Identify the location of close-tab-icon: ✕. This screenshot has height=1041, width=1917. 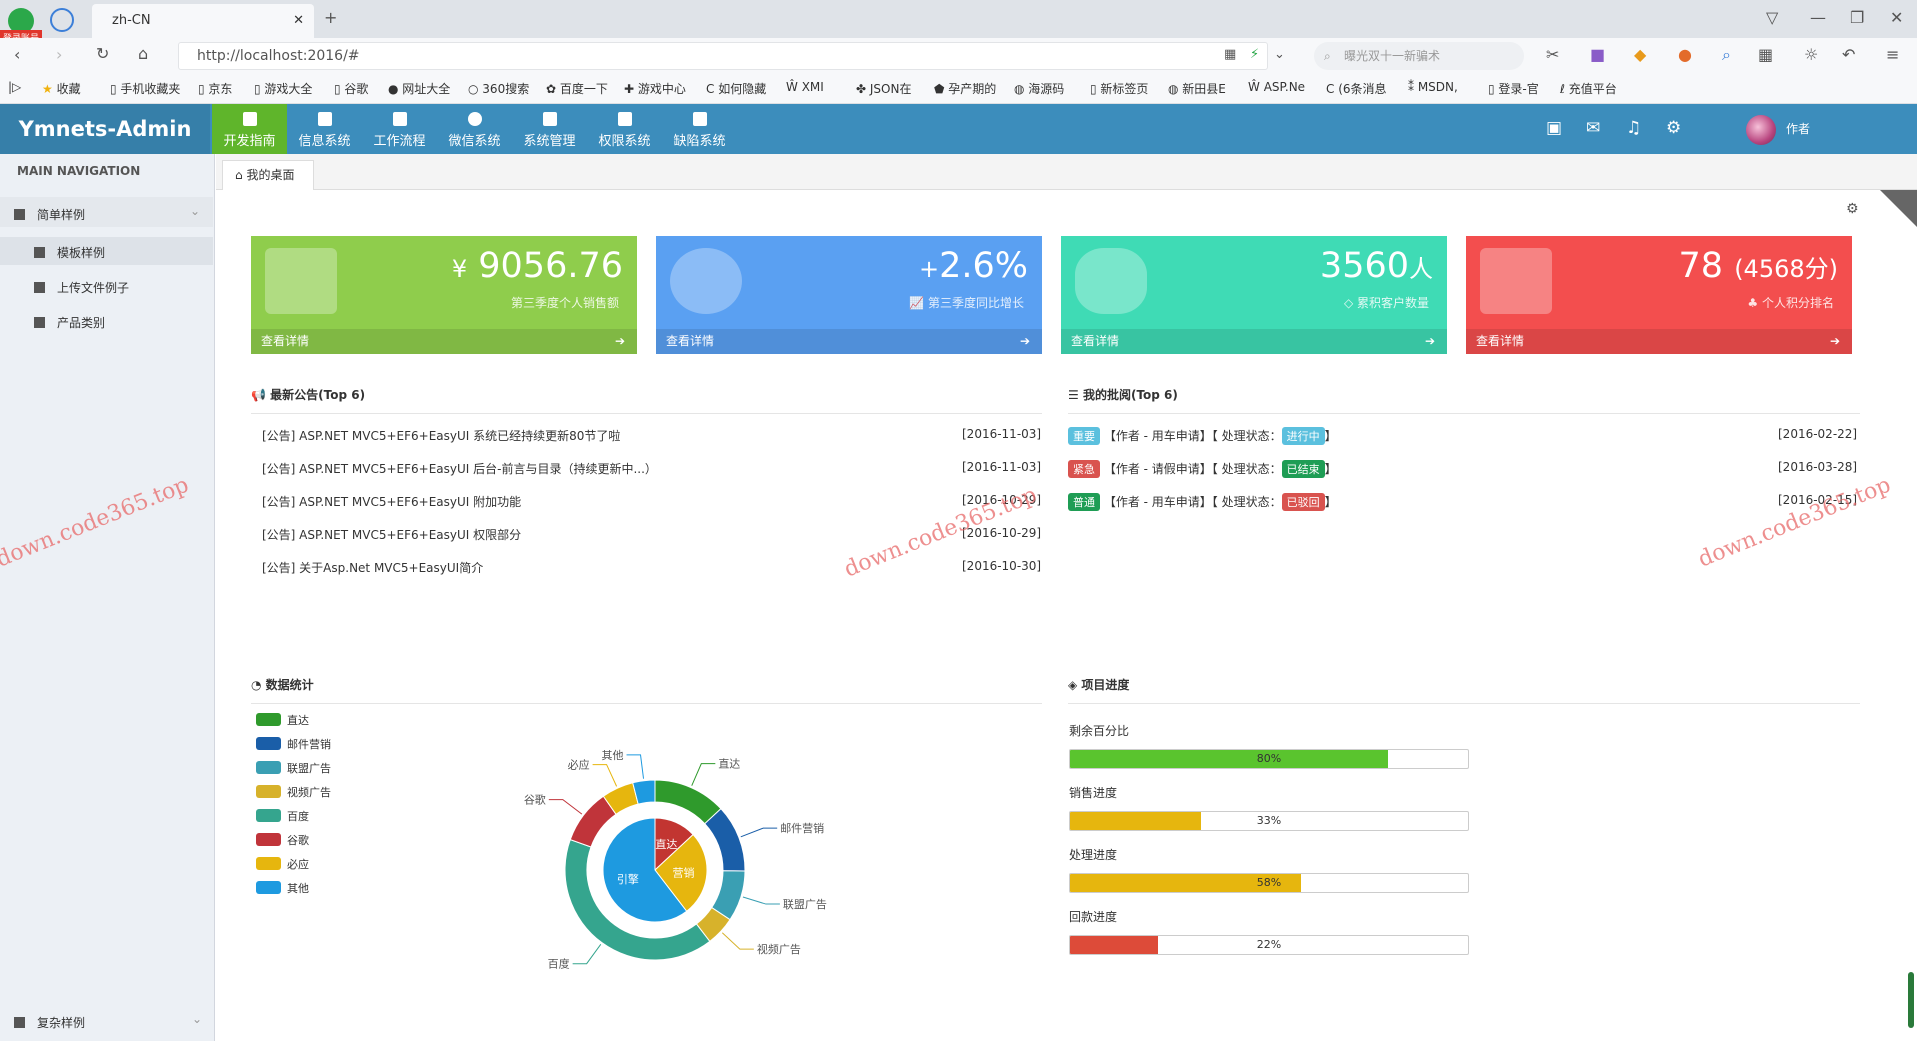
(298, 20).